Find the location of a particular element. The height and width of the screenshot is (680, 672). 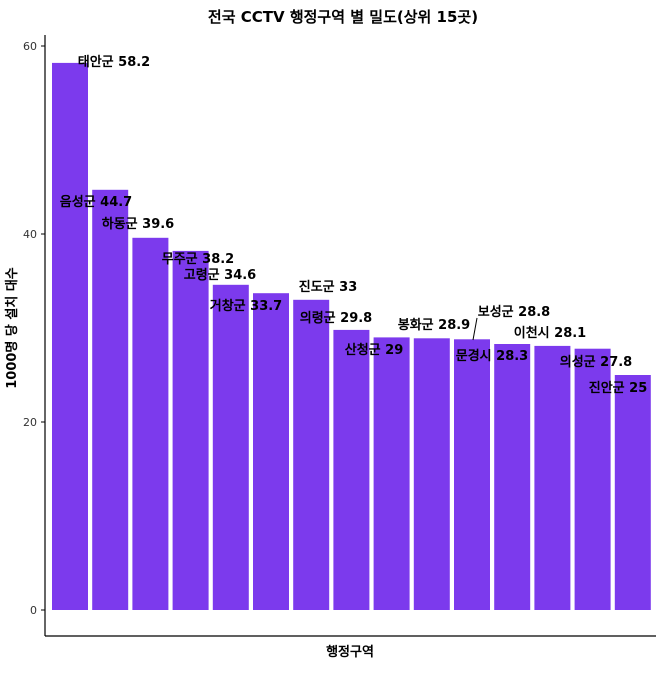

bar-음성군 is located at coordinates (110, 400).